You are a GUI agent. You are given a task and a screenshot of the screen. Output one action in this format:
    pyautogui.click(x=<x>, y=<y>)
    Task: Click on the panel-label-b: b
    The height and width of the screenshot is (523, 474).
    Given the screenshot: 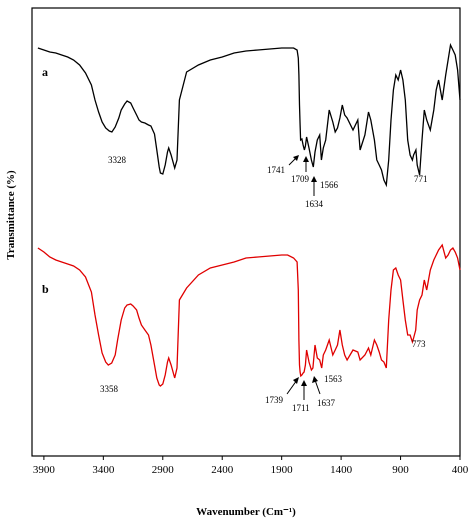 What is the action you would take?
    pyautogui.click(x=45, y=289)
    